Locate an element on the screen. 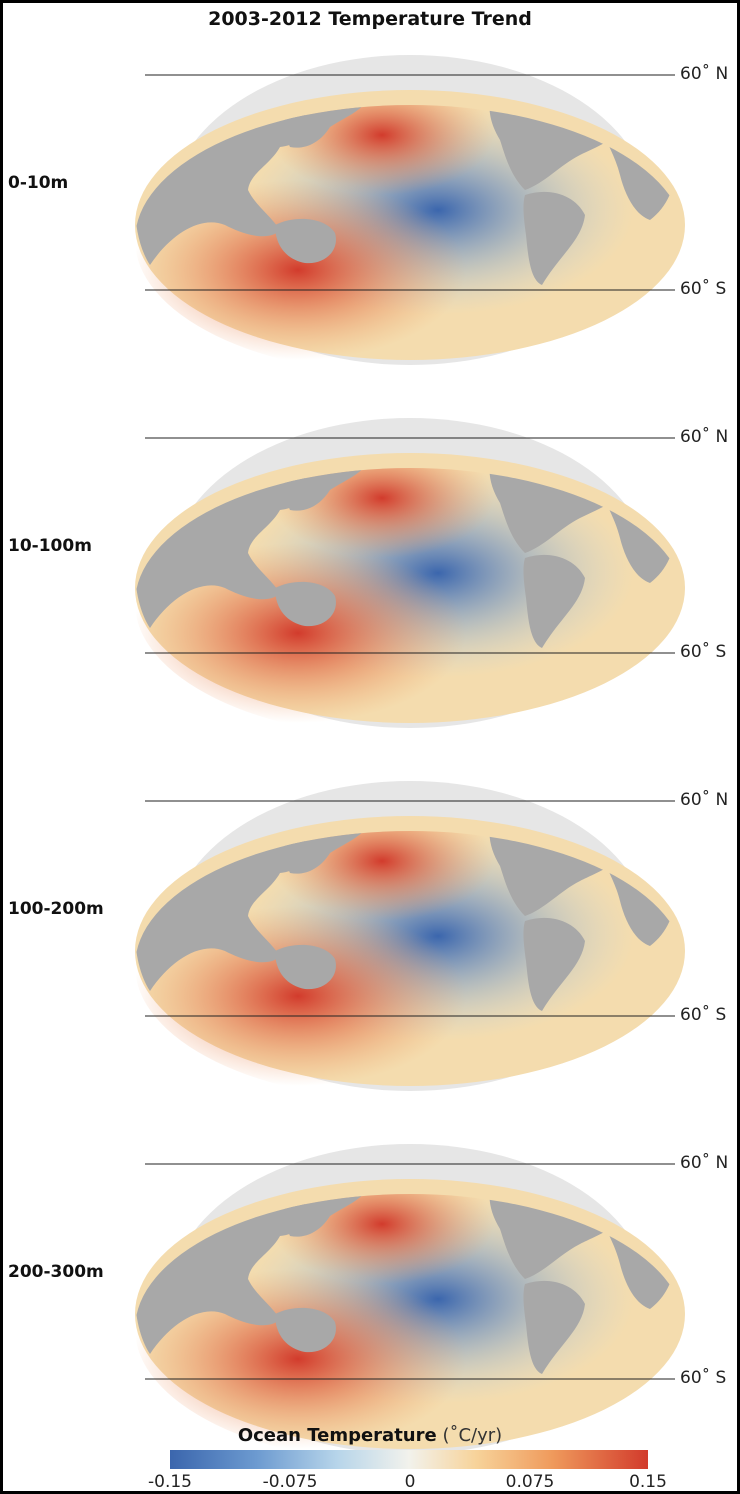  legend-unit: (˚C/yr) is located at coordinates (472, 1435).